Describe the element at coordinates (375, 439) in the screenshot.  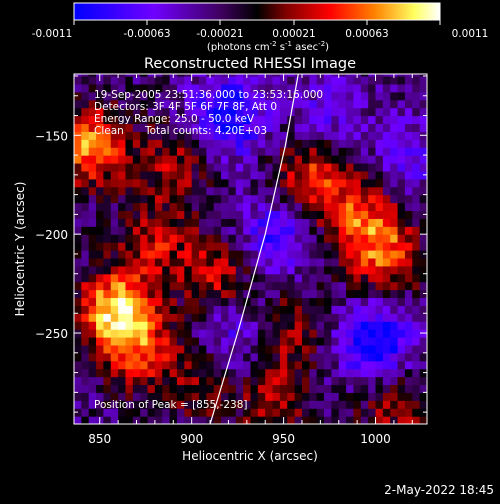
I see `x-tick-label: 1000` at that location.